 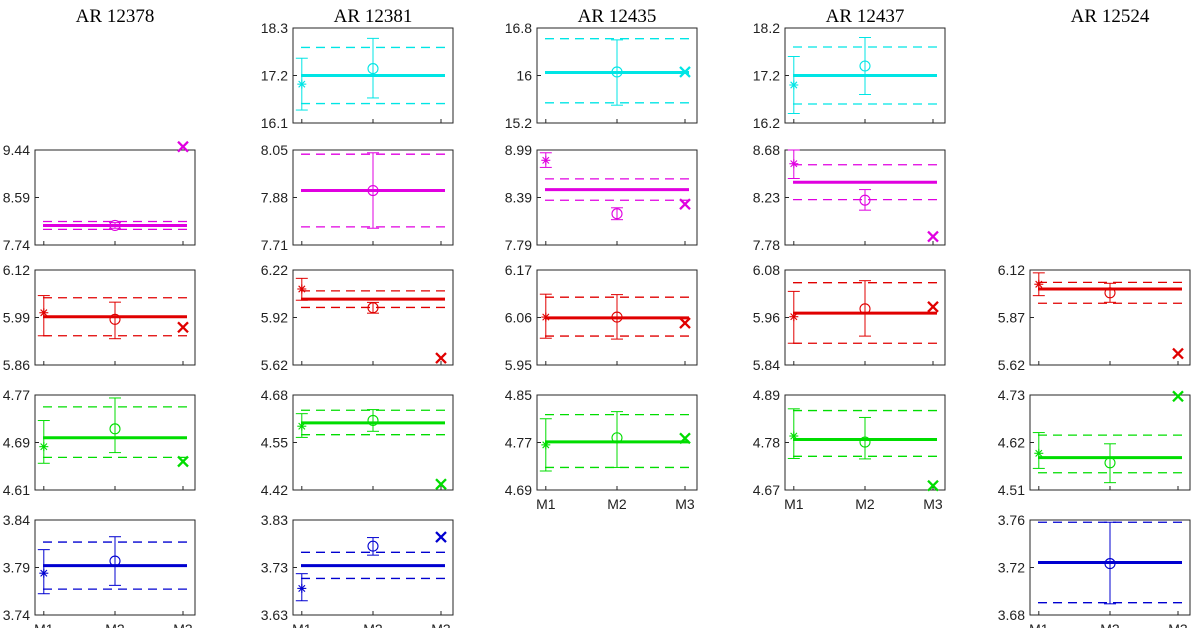 What do you see at coordinates (16, 365) in the screenshot?
I see `y-tick-label: 5.86` at bounding box center [16, 365].